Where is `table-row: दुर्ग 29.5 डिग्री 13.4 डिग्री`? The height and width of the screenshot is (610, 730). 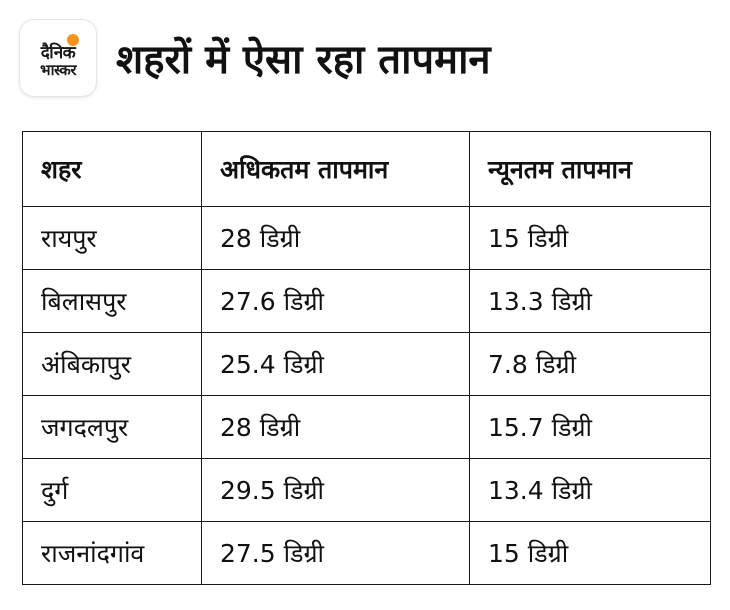 table-row: दुर्ग 29.5 डिग्री 13.4 डिग्री is located at coordinates (366, 490).